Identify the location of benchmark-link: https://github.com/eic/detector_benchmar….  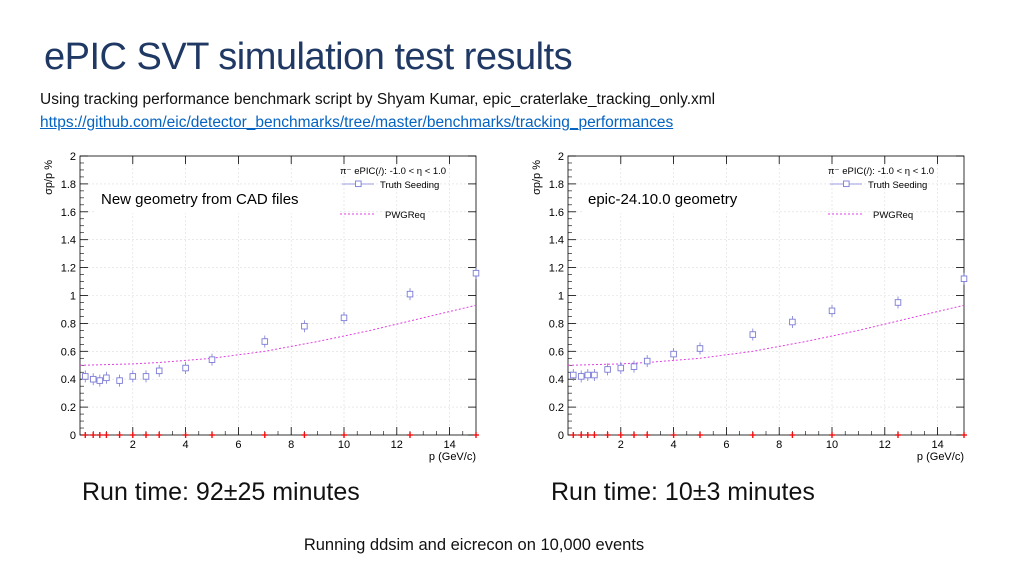
(357, 122).